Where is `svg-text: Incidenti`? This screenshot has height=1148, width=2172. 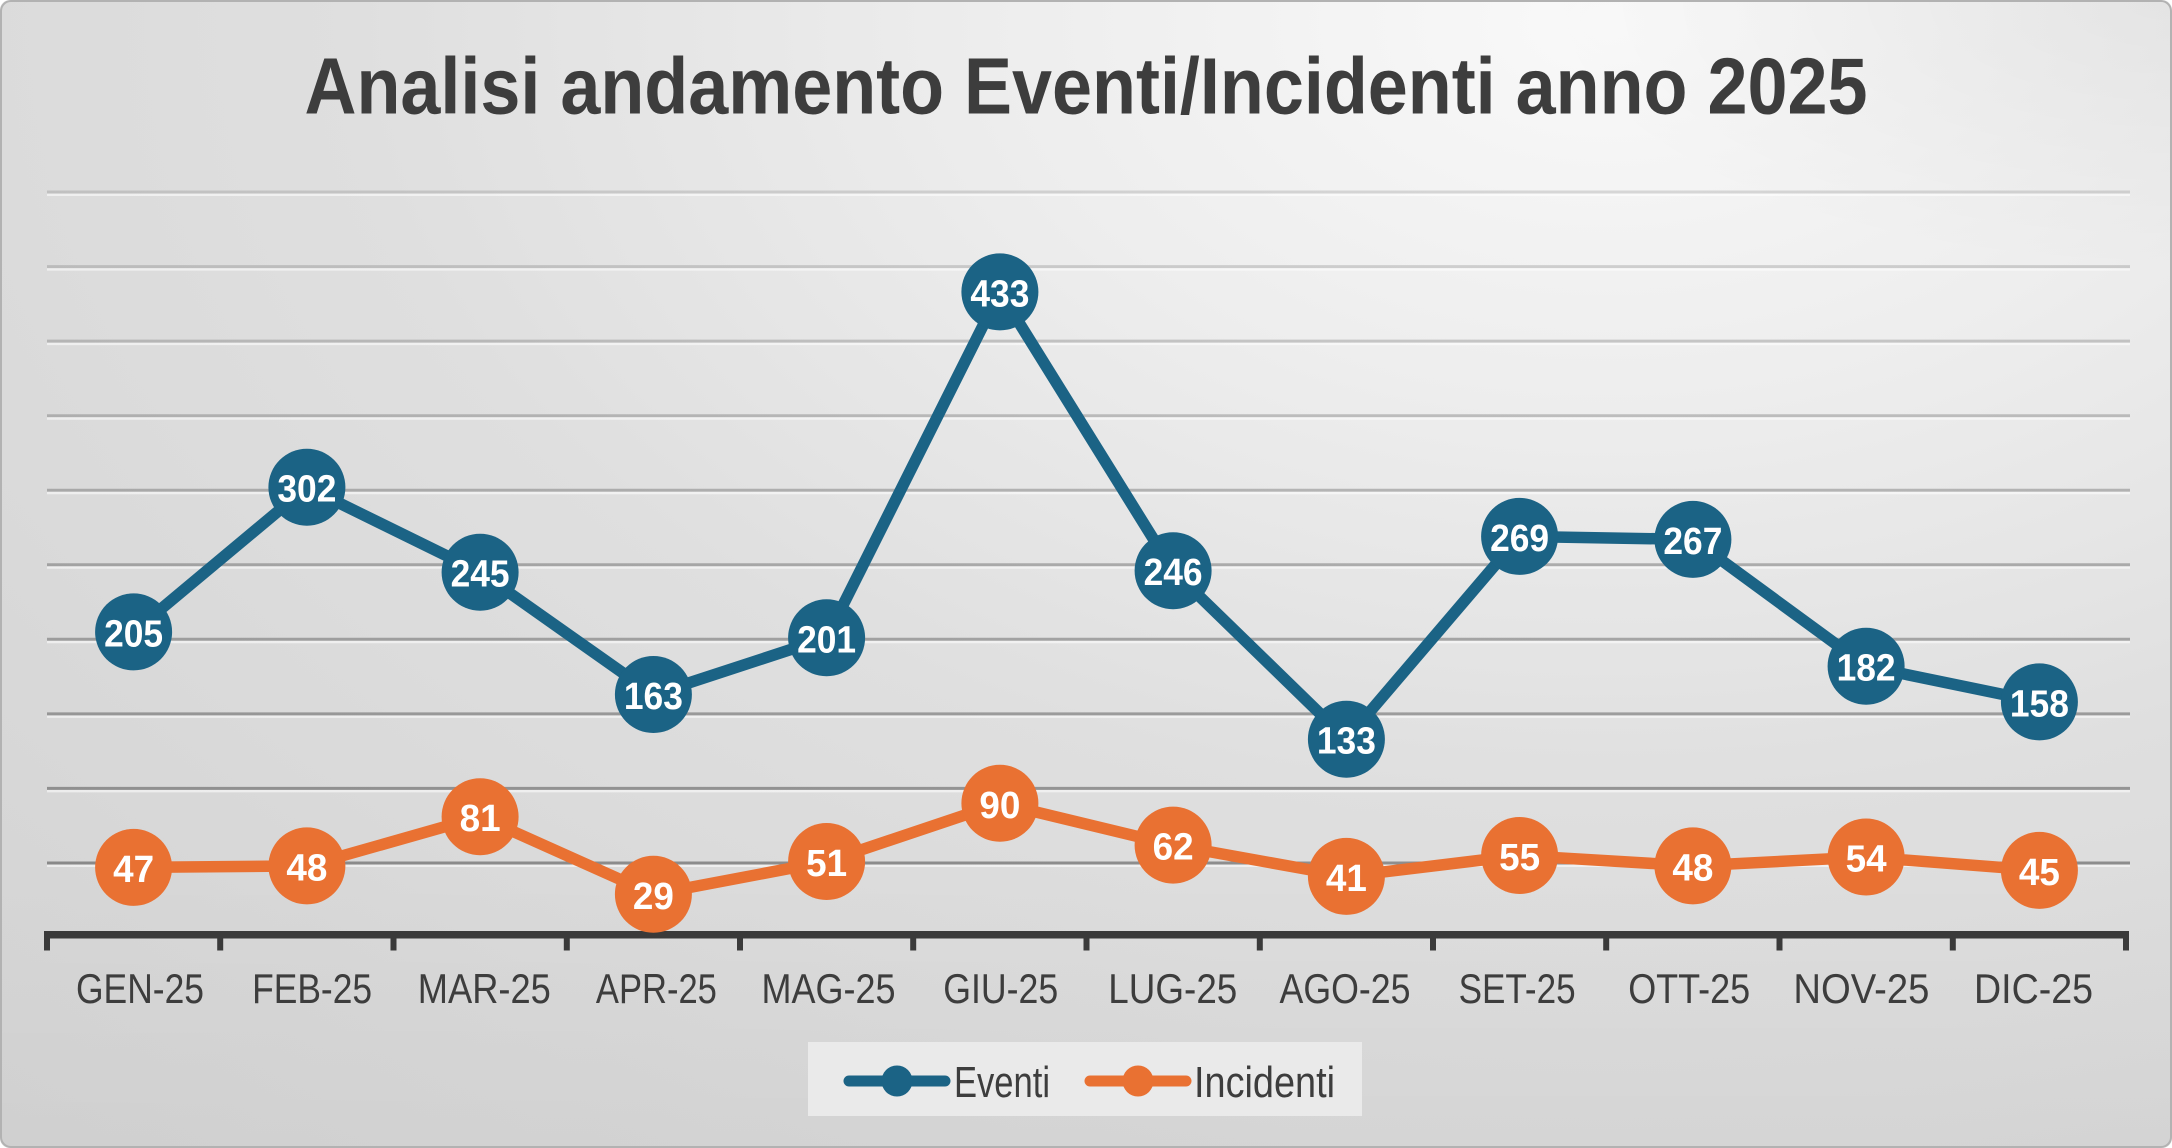
svg-text: Incidenti is located at coordinates (1264, 1082).